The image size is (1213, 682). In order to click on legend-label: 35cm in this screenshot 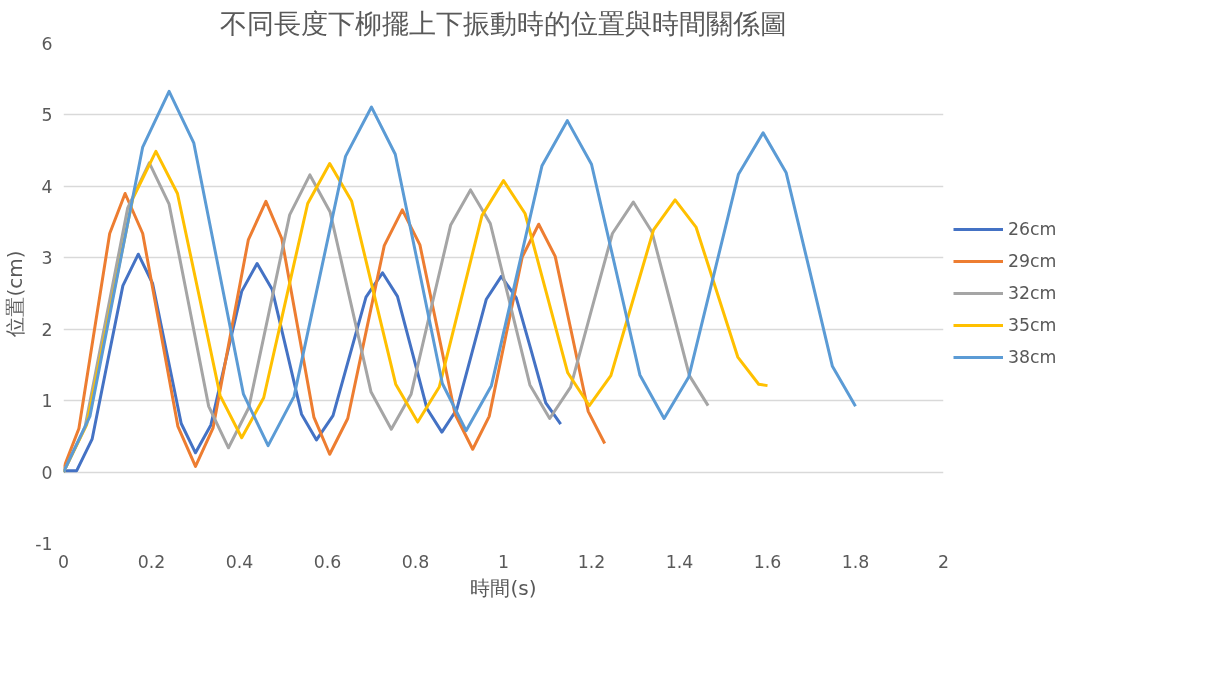, I will do `click(1032, 325)`.